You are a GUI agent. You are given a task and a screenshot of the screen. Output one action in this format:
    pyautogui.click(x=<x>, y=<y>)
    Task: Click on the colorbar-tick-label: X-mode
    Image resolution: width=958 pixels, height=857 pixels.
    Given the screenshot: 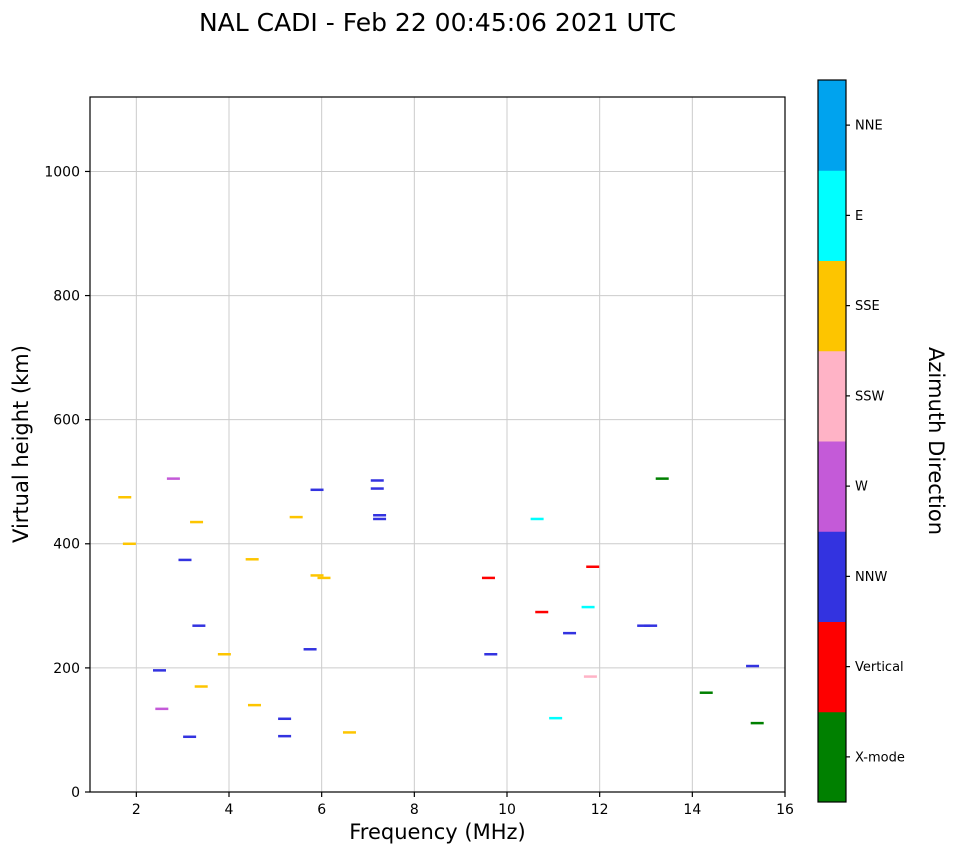 What is the action you would take?
    pyautogui.click(x=880, y=757)
    